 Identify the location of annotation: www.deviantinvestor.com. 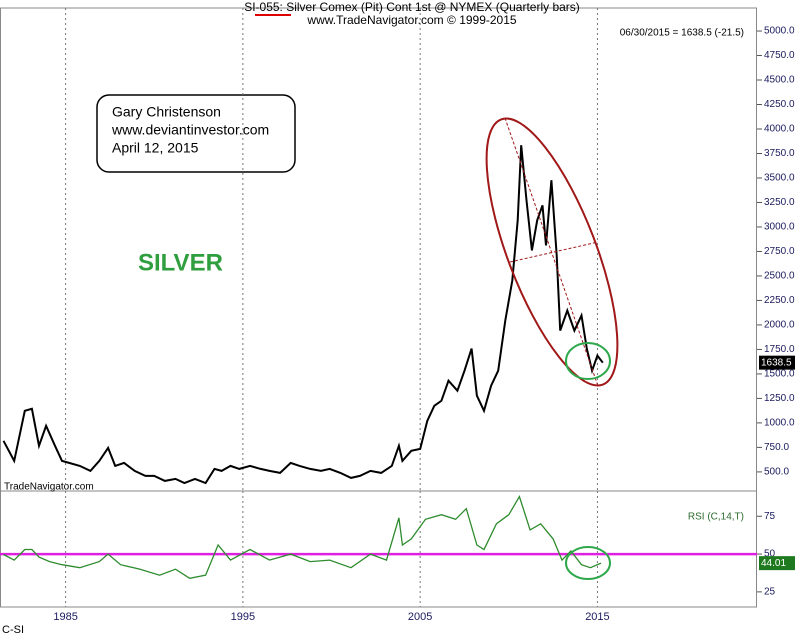
(190, 130).